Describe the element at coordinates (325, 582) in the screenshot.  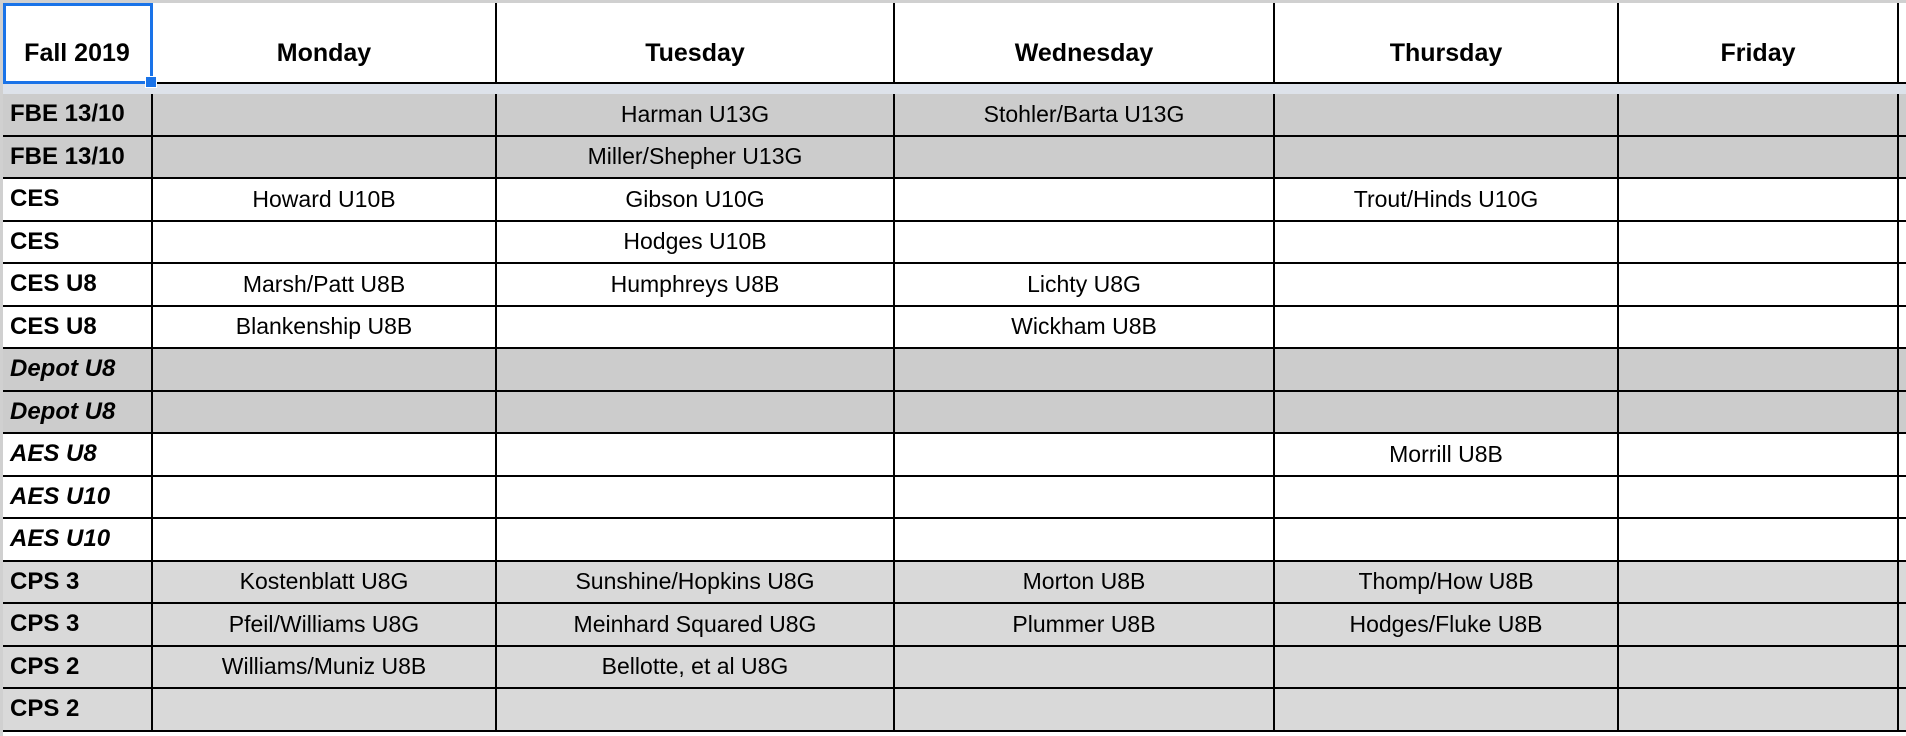
I see `cell-monday: Kostenblatt U8G` at that location.